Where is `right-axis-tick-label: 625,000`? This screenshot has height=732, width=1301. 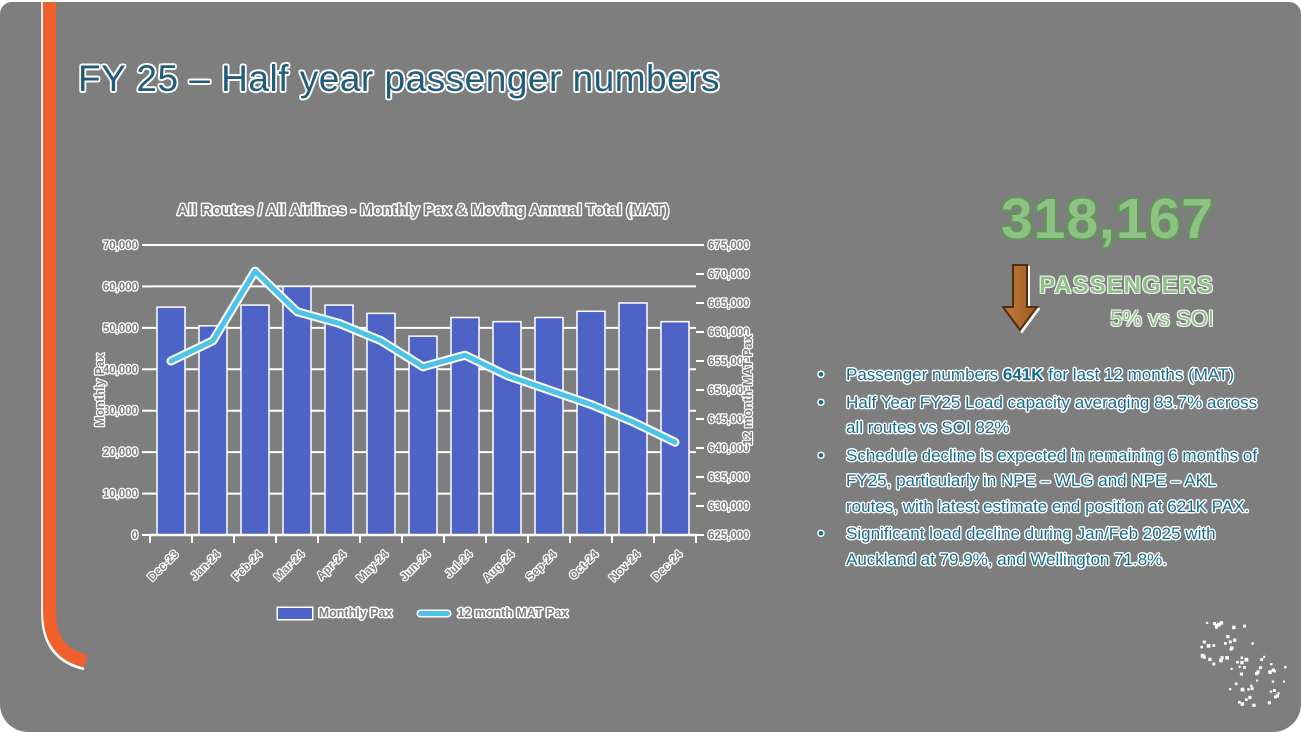 right-axis-tick-label: 625,000 is located at coordinates (729, 536).